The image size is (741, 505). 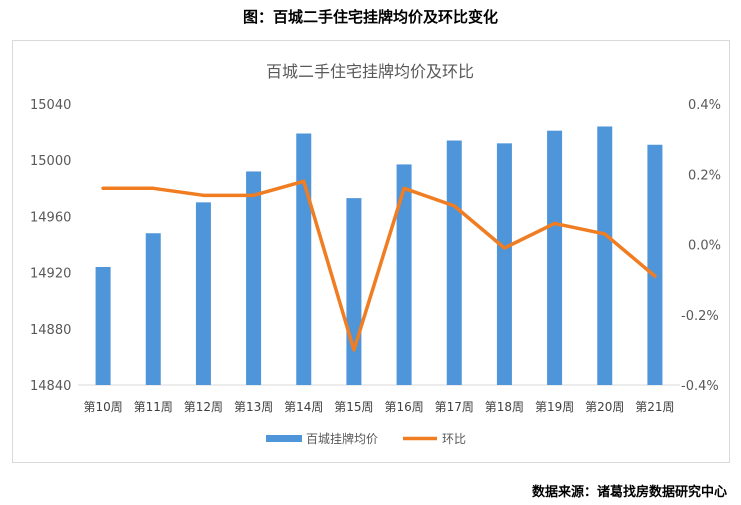 I want to click on x-tick-label: 第14周, so click(x=303, y=407).